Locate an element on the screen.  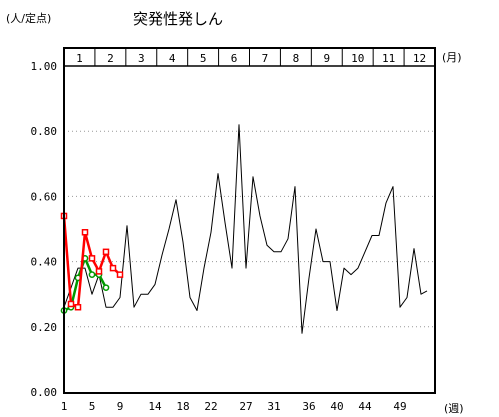
chart-title: 突発性発しん is located at coordinates (178, 19).